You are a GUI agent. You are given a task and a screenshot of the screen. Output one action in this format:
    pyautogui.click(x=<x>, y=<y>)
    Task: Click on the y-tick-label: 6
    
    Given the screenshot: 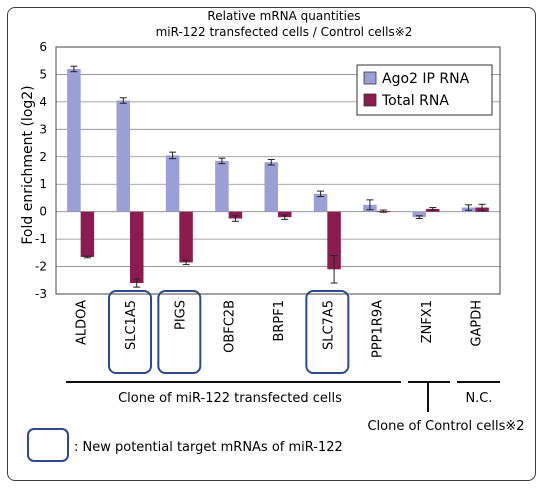 What is the action you would take?
    pyautogui.click(x=43, y=47)
    